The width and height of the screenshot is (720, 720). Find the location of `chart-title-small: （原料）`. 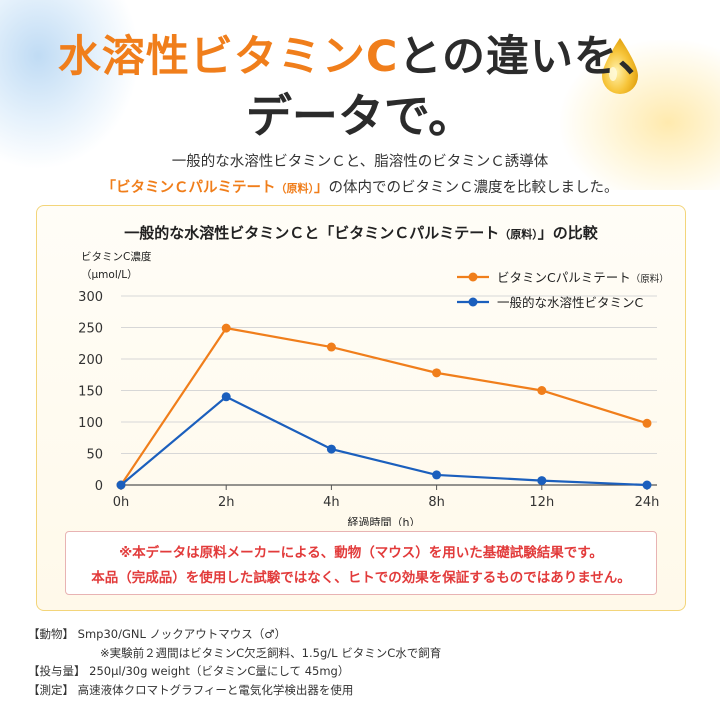

chart-title-small: （原料） is located at coordinates (518, 234).